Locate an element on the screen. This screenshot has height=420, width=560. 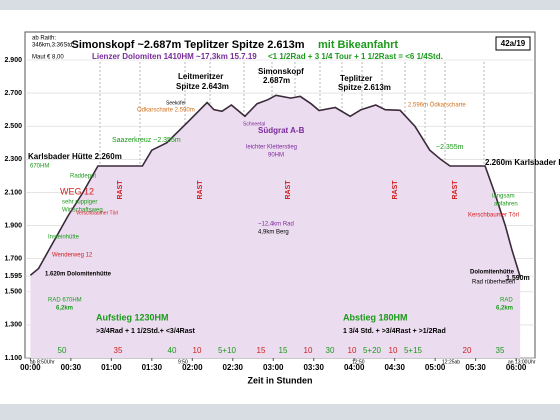
y-tick-label: 1.595 is located at coordinates (13, 276).